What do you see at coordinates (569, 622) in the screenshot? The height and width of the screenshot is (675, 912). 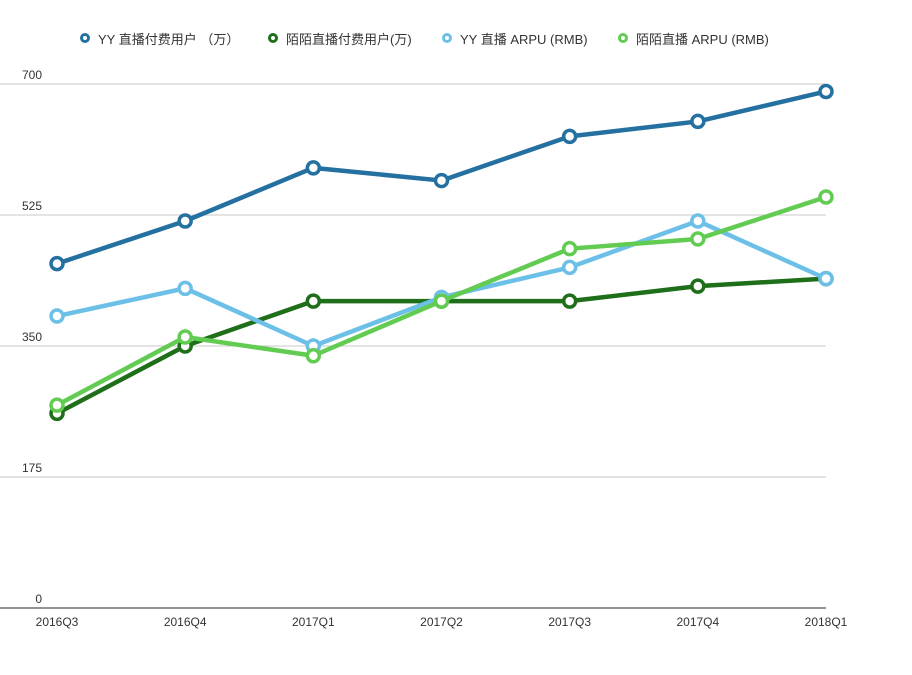 I see `x-tick-label-2017Q3: 2017Q3` at bounding box center [569, 622].